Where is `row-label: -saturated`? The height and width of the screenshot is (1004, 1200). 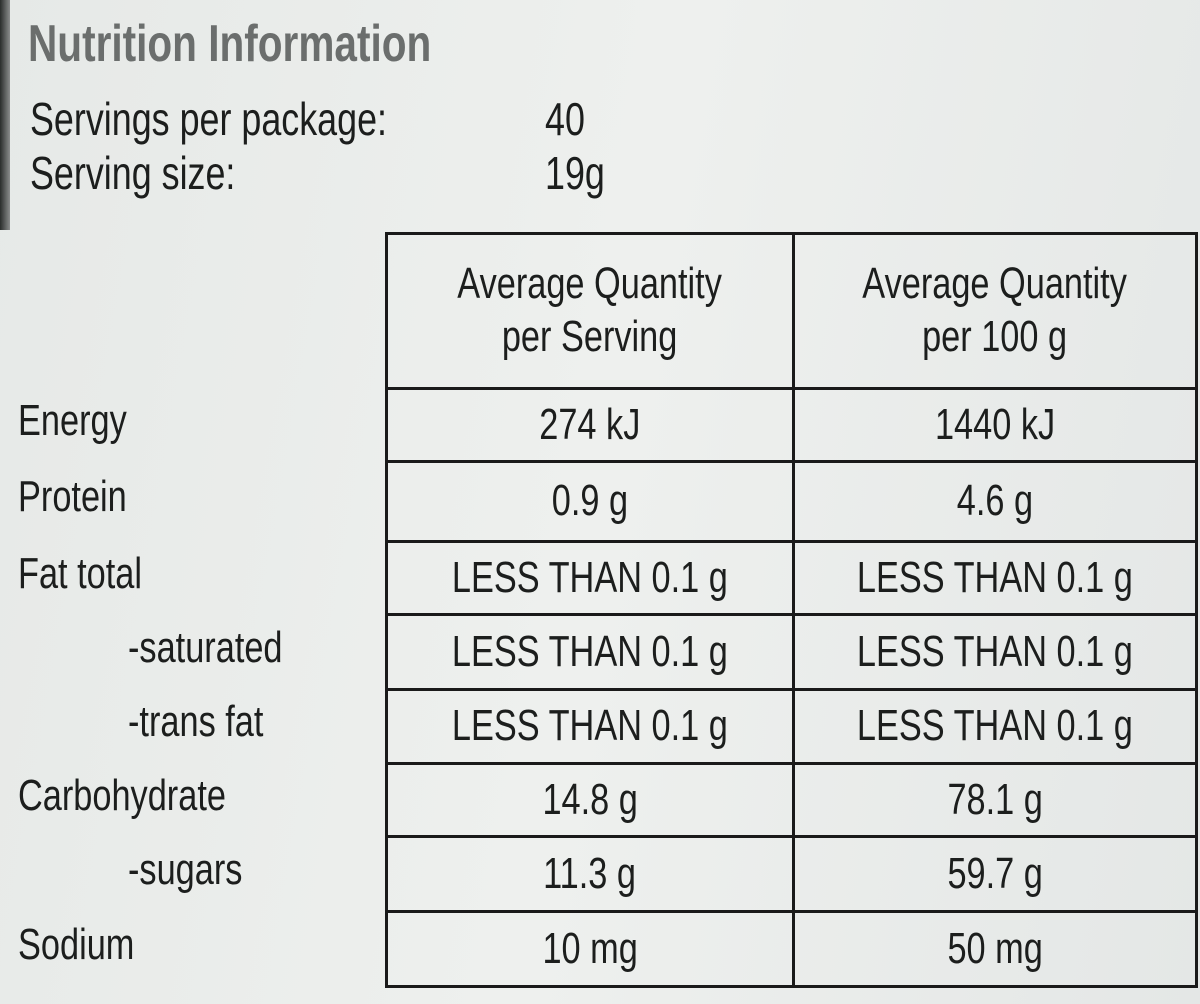
row-label: -saturated is located at coordinates (205, 647).